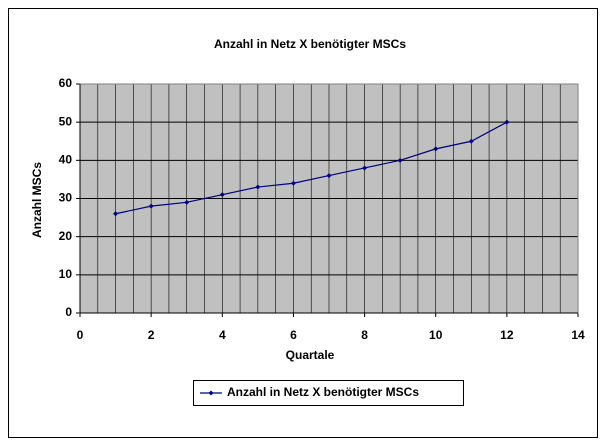  Describe the element at coordinates (211, 393) in the screenshot. I see `legend-marker` at that location.